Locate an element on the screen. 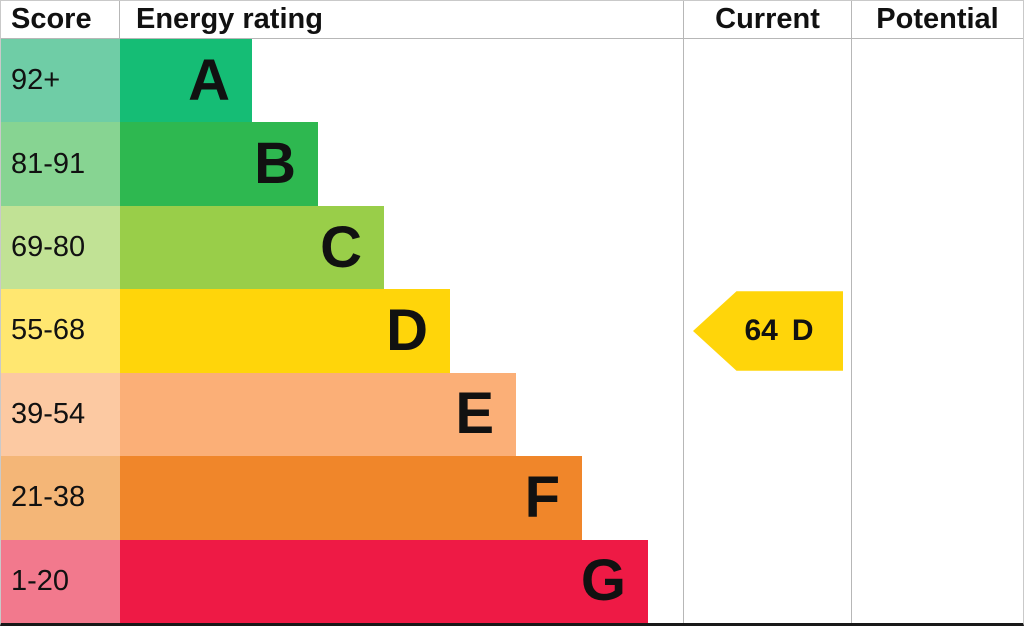 The height and width of the screenshot is (626, 1024). header-row: Score Energy rating Current Potential is located at coordinates (512, 20).